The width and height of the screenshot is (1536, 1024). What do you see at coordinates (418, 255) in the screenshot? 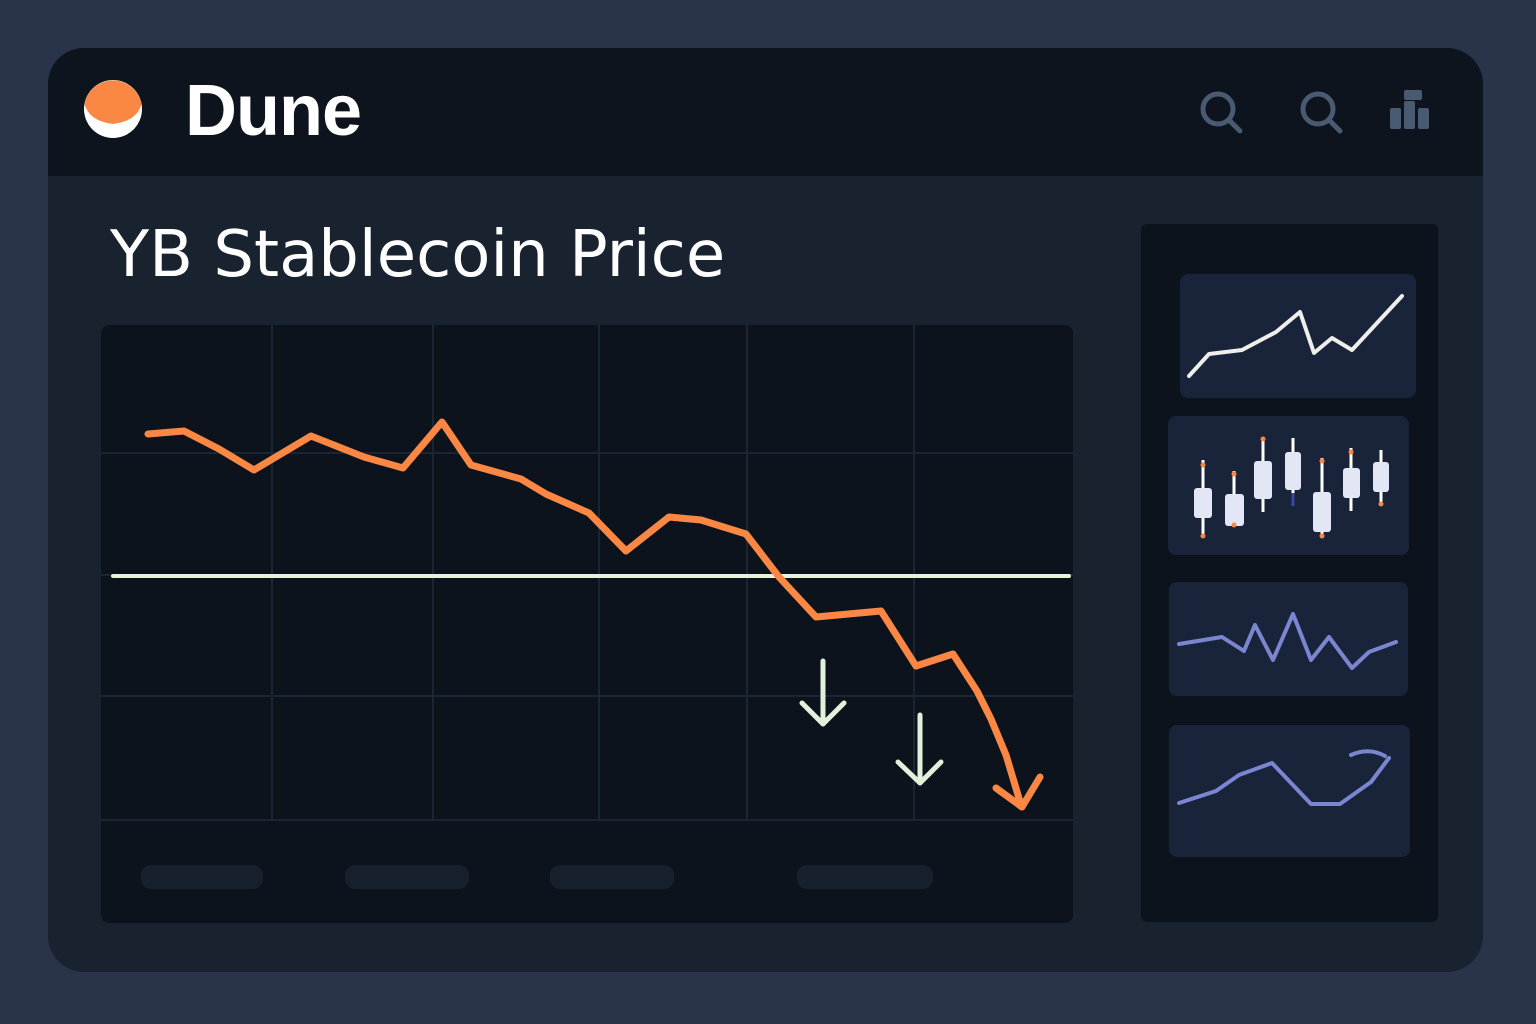
I see `page-title: YB Stablecoin Price` at bounding box center [418, 255].